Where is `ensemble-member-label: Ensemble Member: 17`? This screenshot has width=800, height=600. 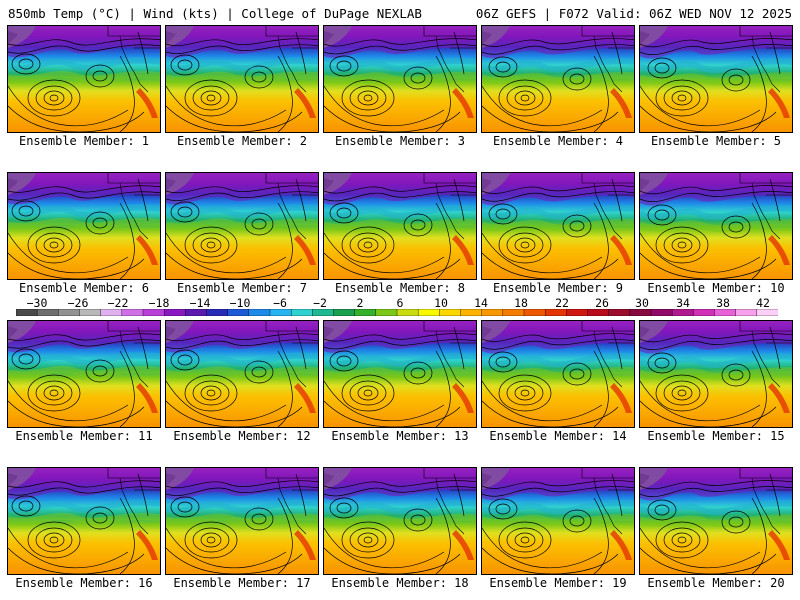 ensemble-member-label: Ensemble Member: 17 is located at coordinates (242, 583).